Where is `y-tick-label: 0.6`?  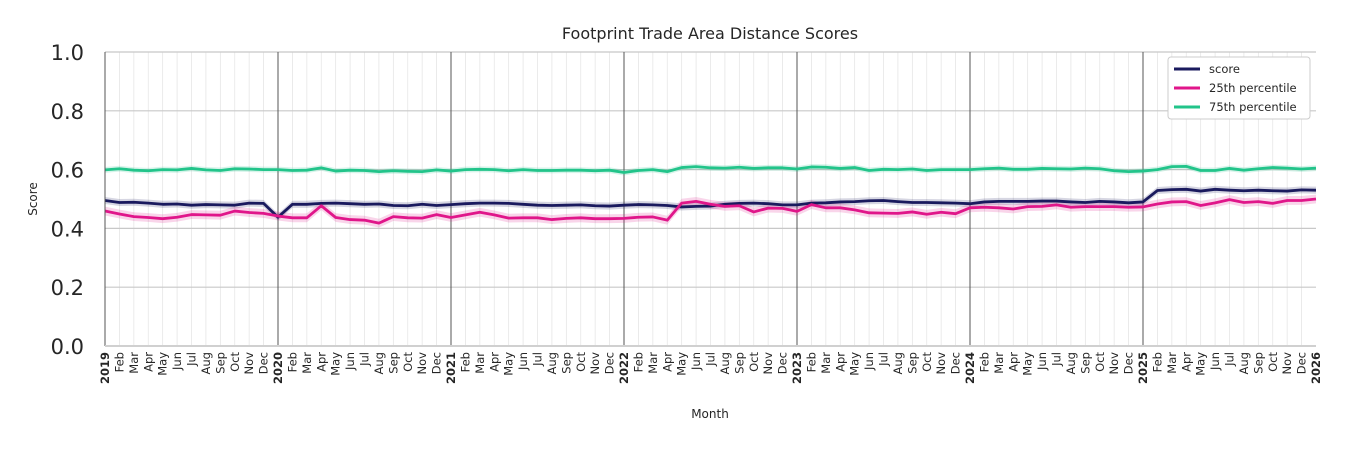 y-tick-label: 0.6 is located at coordinates (67, 171).